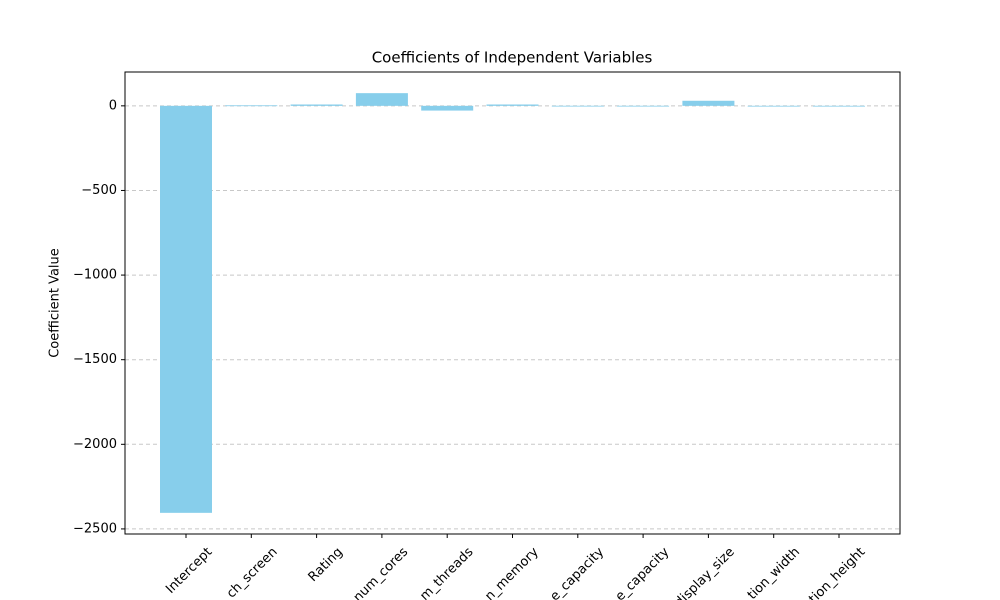  I want to click on y-axis-label: Coefficient Value, so click(55, 303).